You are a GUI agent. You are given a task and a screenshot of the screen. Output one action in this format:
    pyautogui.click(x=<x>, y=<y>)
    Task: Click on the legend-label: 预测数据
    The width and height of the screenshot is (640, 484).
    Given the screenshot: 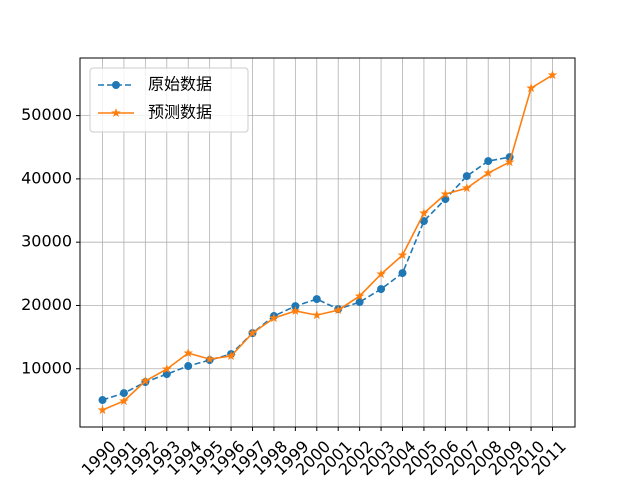 What is the action you would take?
    pyautogui.click(x=180, y=112)
    